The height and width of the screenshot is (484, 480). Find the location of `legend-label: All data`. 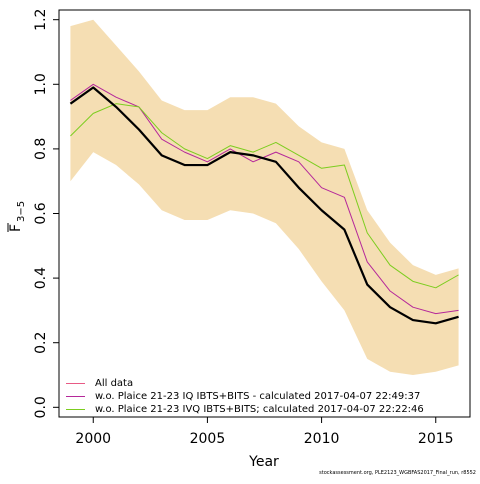

legend-label: All data is located at coordinates (114, 383).